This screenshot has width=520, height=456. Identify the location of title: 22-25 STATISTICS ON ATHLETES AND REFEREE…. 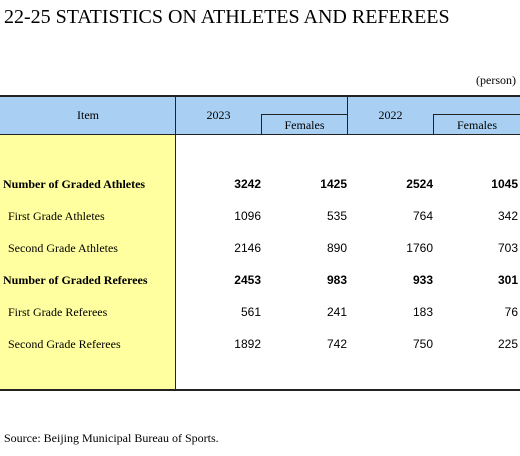
(227, 17).